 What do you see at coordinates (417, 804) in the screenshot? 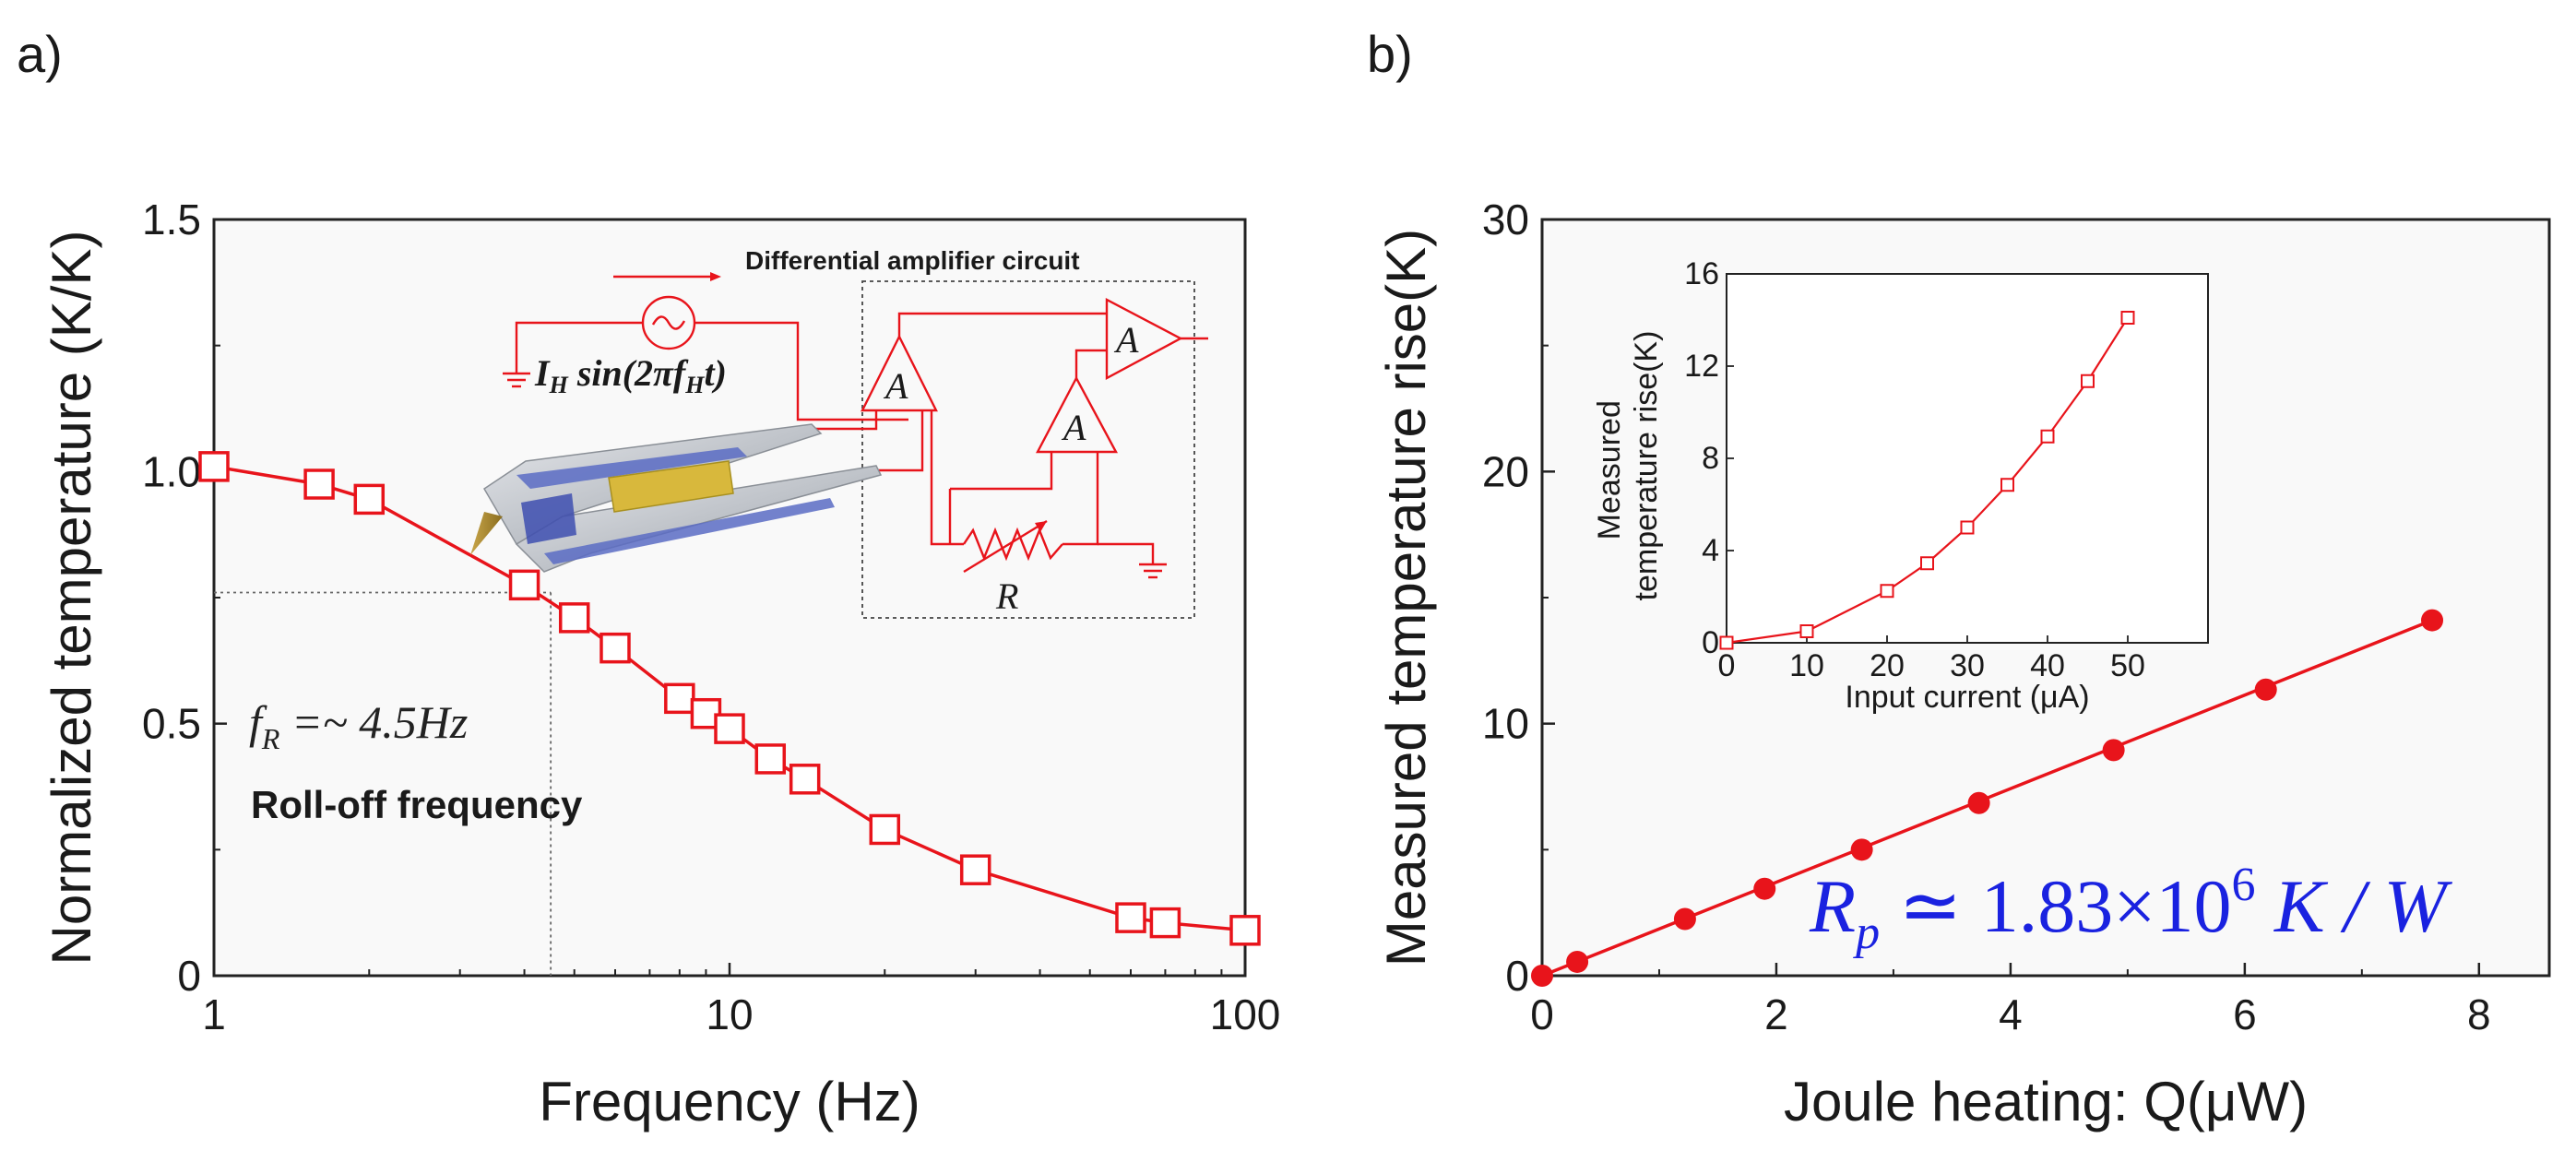
I see `roll-off-label: Roll-off frequency` at bounding box center [417, 804].